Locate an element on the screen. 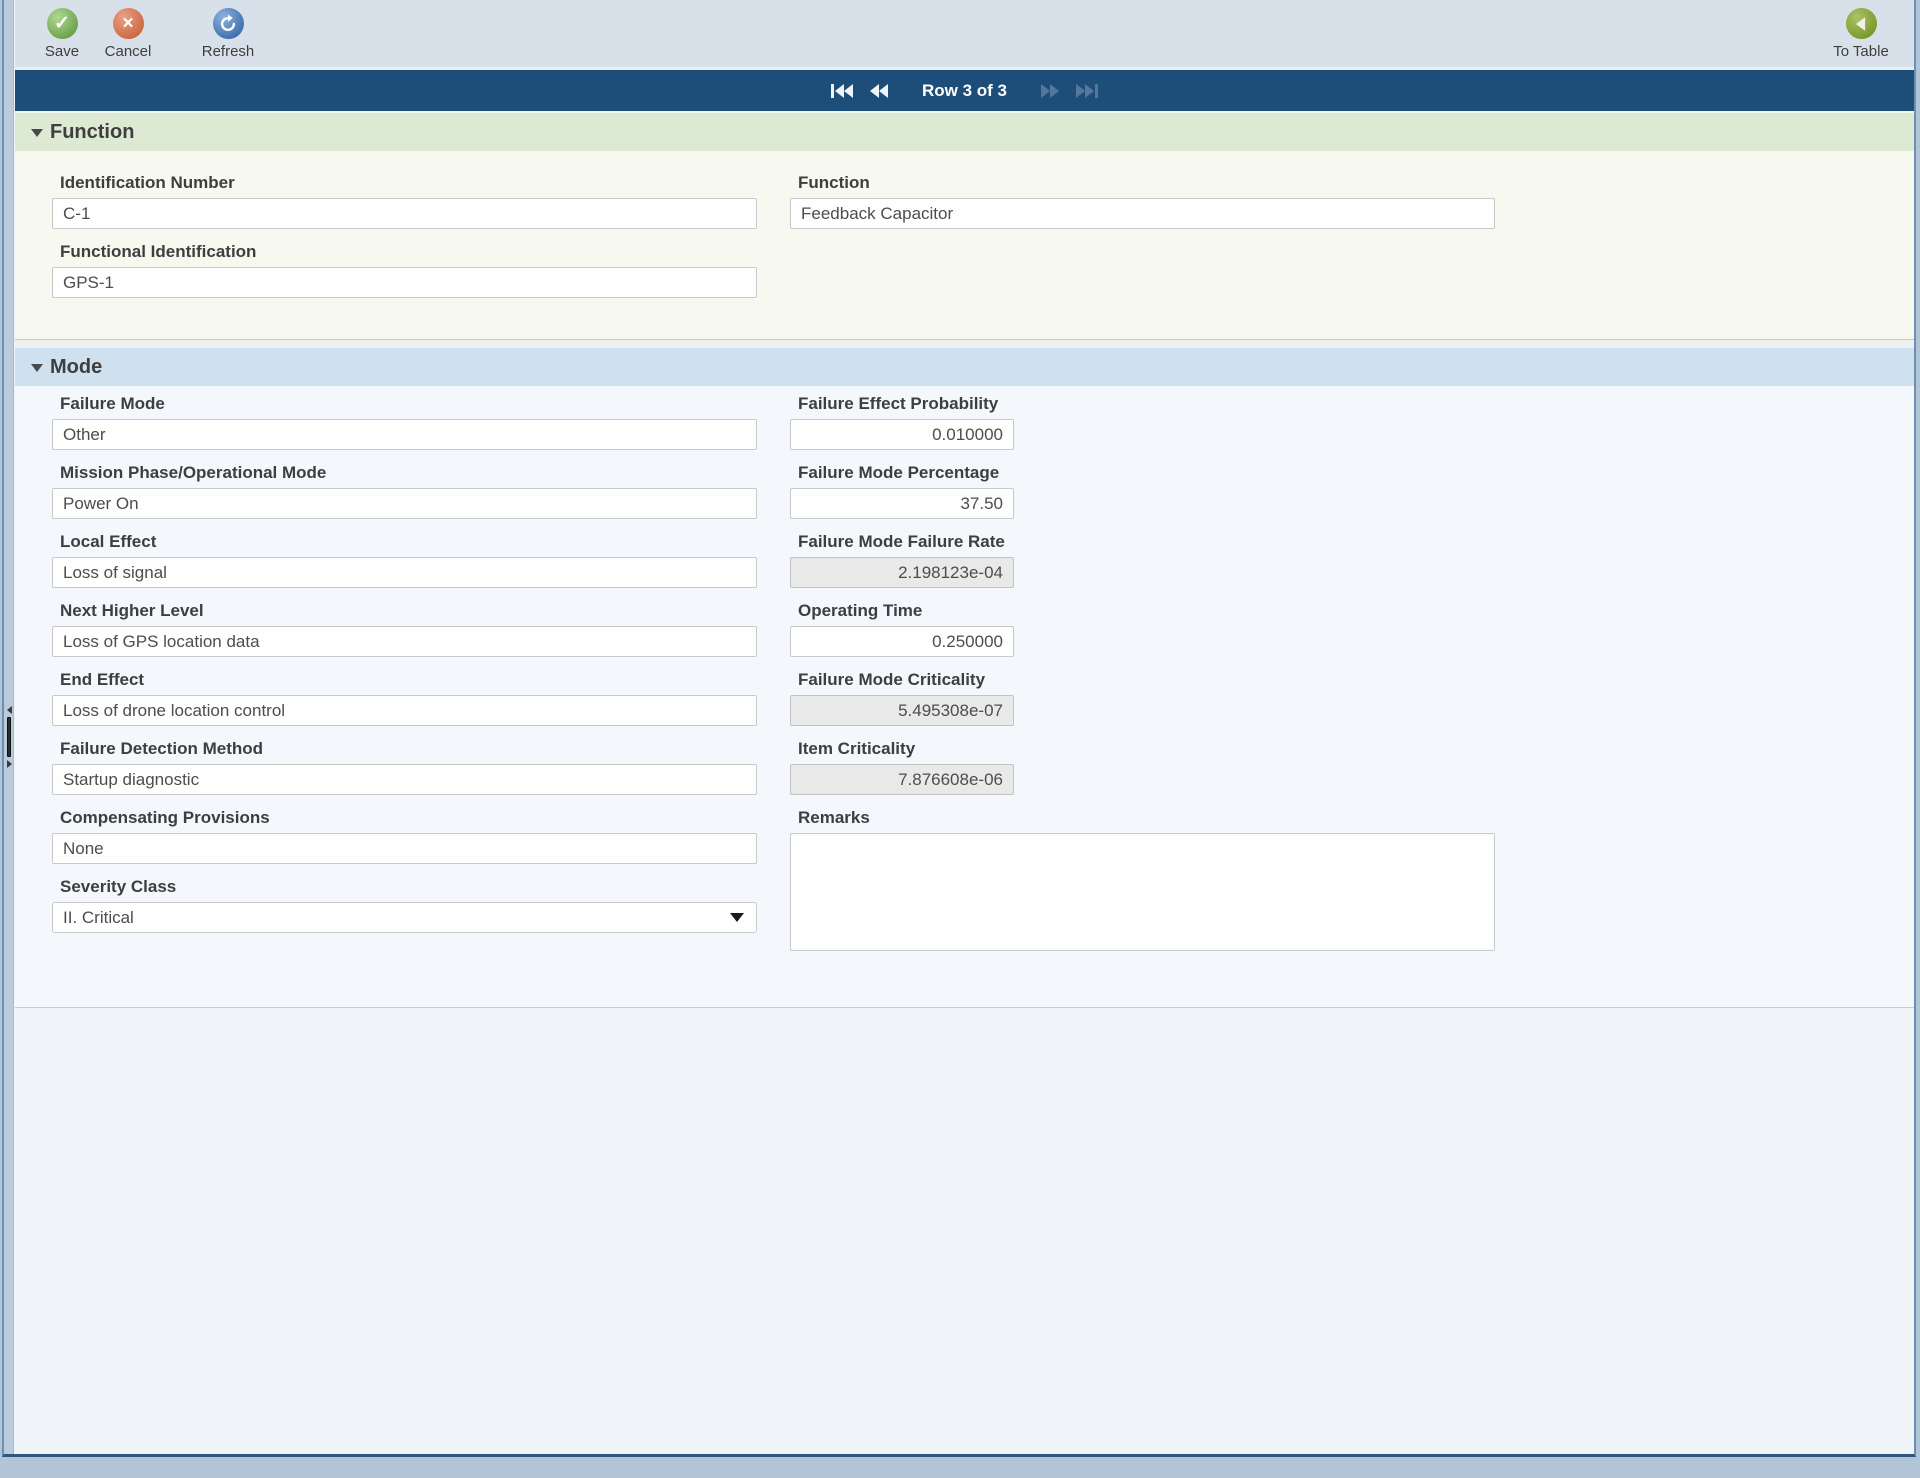 The width and height of the screenshot is (1920, 1478). field-failure-effect-probability: Failure Effect Probability is located at coordinates (1352, 422).